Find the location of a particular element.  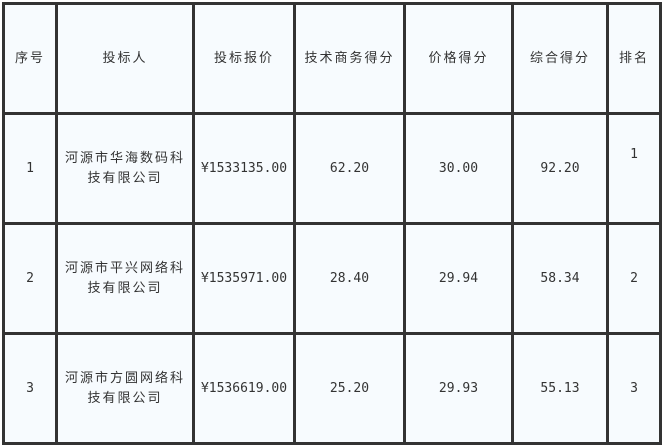

cell-price: ¥1533135.00 is located at coordinates (244, 168).